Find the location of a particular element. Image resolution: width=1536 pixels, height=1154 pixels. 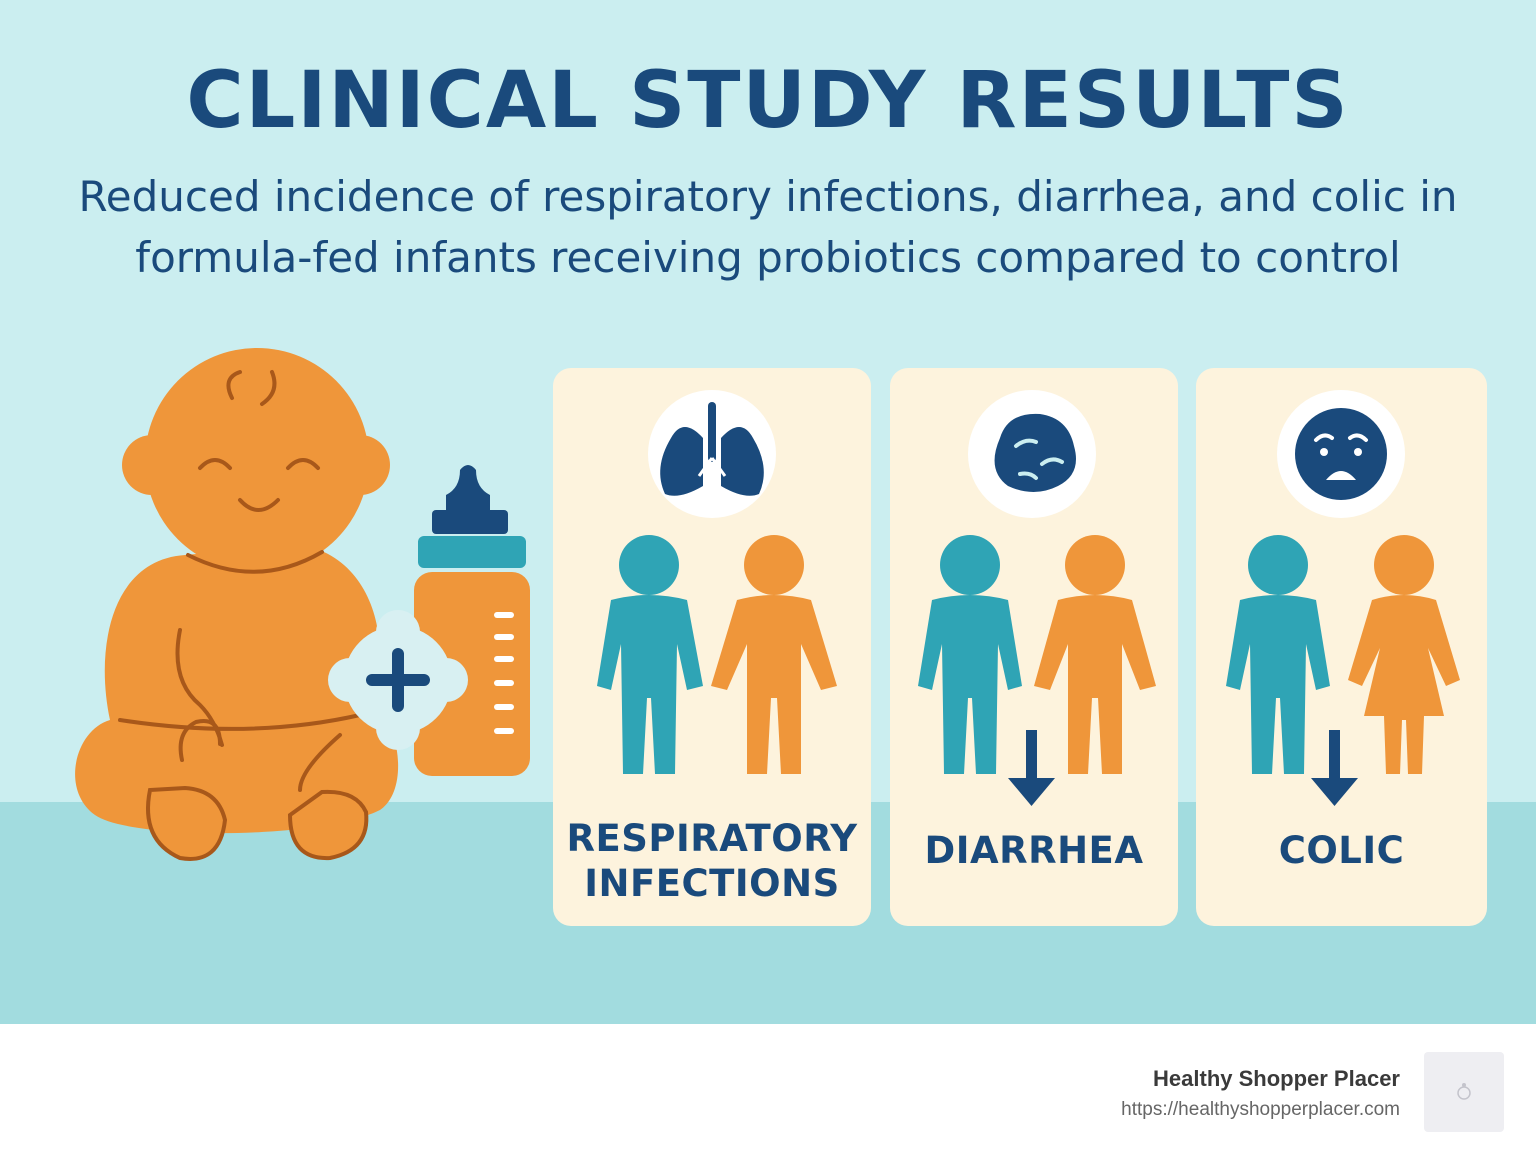

brand-name: Healthy Shopper Placer is located at coordinates (1276, 1078).